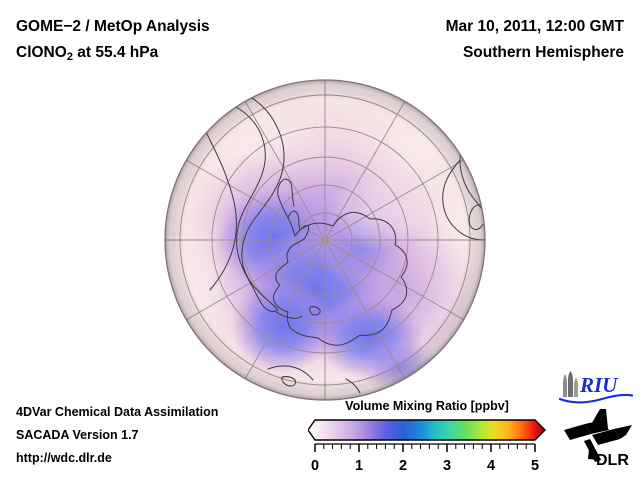 The height and width of the screenshot is (480, 640). Describe the element at coordinates (596, 398) in the screenshot. I see `riu-swoosh-icon` at that location.